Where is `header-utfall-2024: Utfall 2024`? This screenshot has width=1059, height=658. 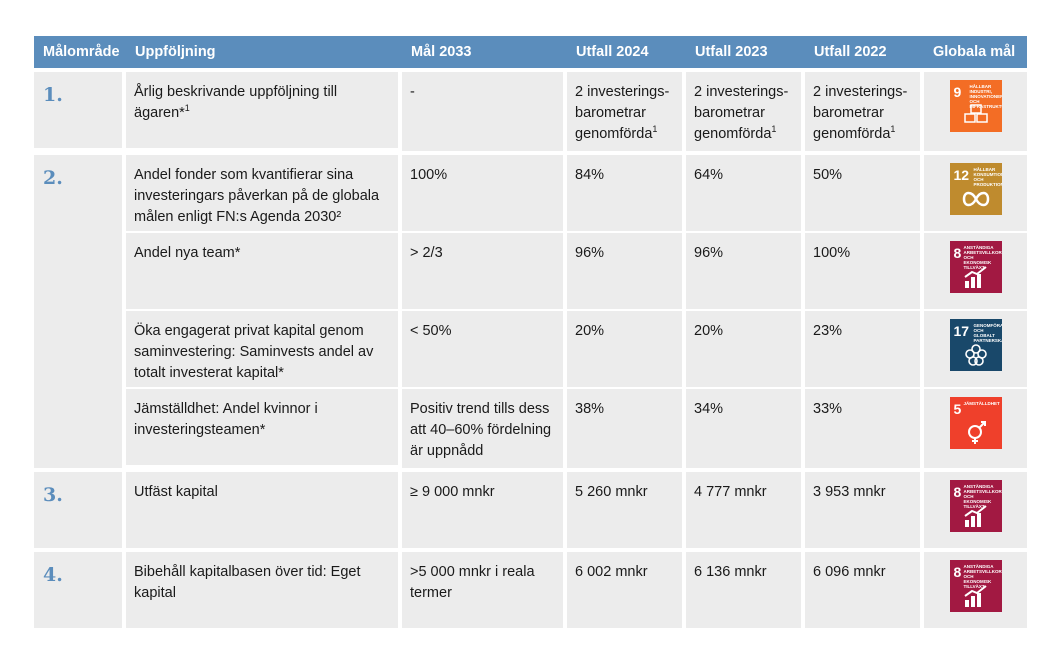 header-utfall-2024: Utfall 2024 is located at coordinates (626, 52).